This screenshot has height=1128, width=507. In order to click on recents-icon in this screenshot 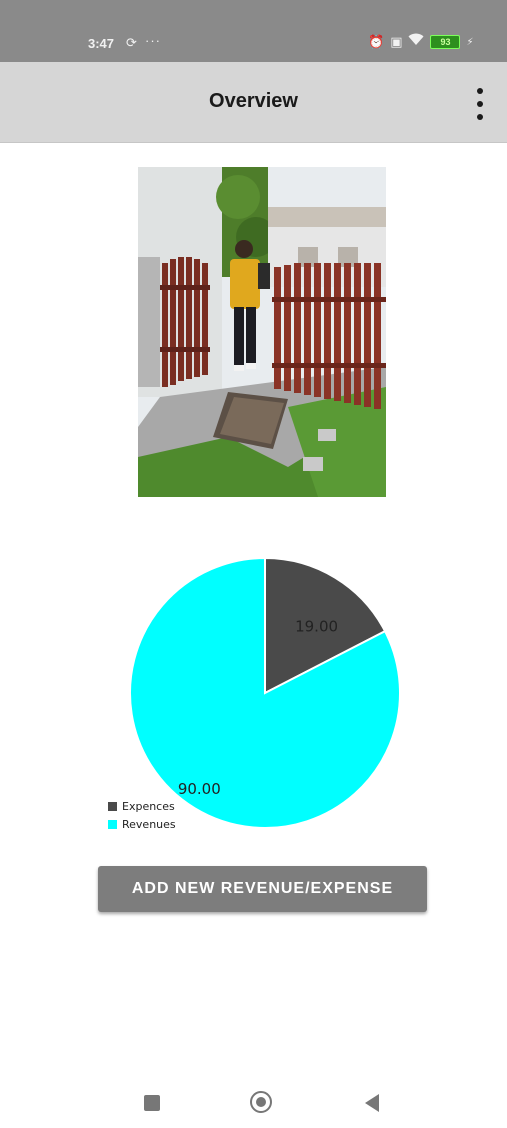, I will do `click(152, 1103)`.